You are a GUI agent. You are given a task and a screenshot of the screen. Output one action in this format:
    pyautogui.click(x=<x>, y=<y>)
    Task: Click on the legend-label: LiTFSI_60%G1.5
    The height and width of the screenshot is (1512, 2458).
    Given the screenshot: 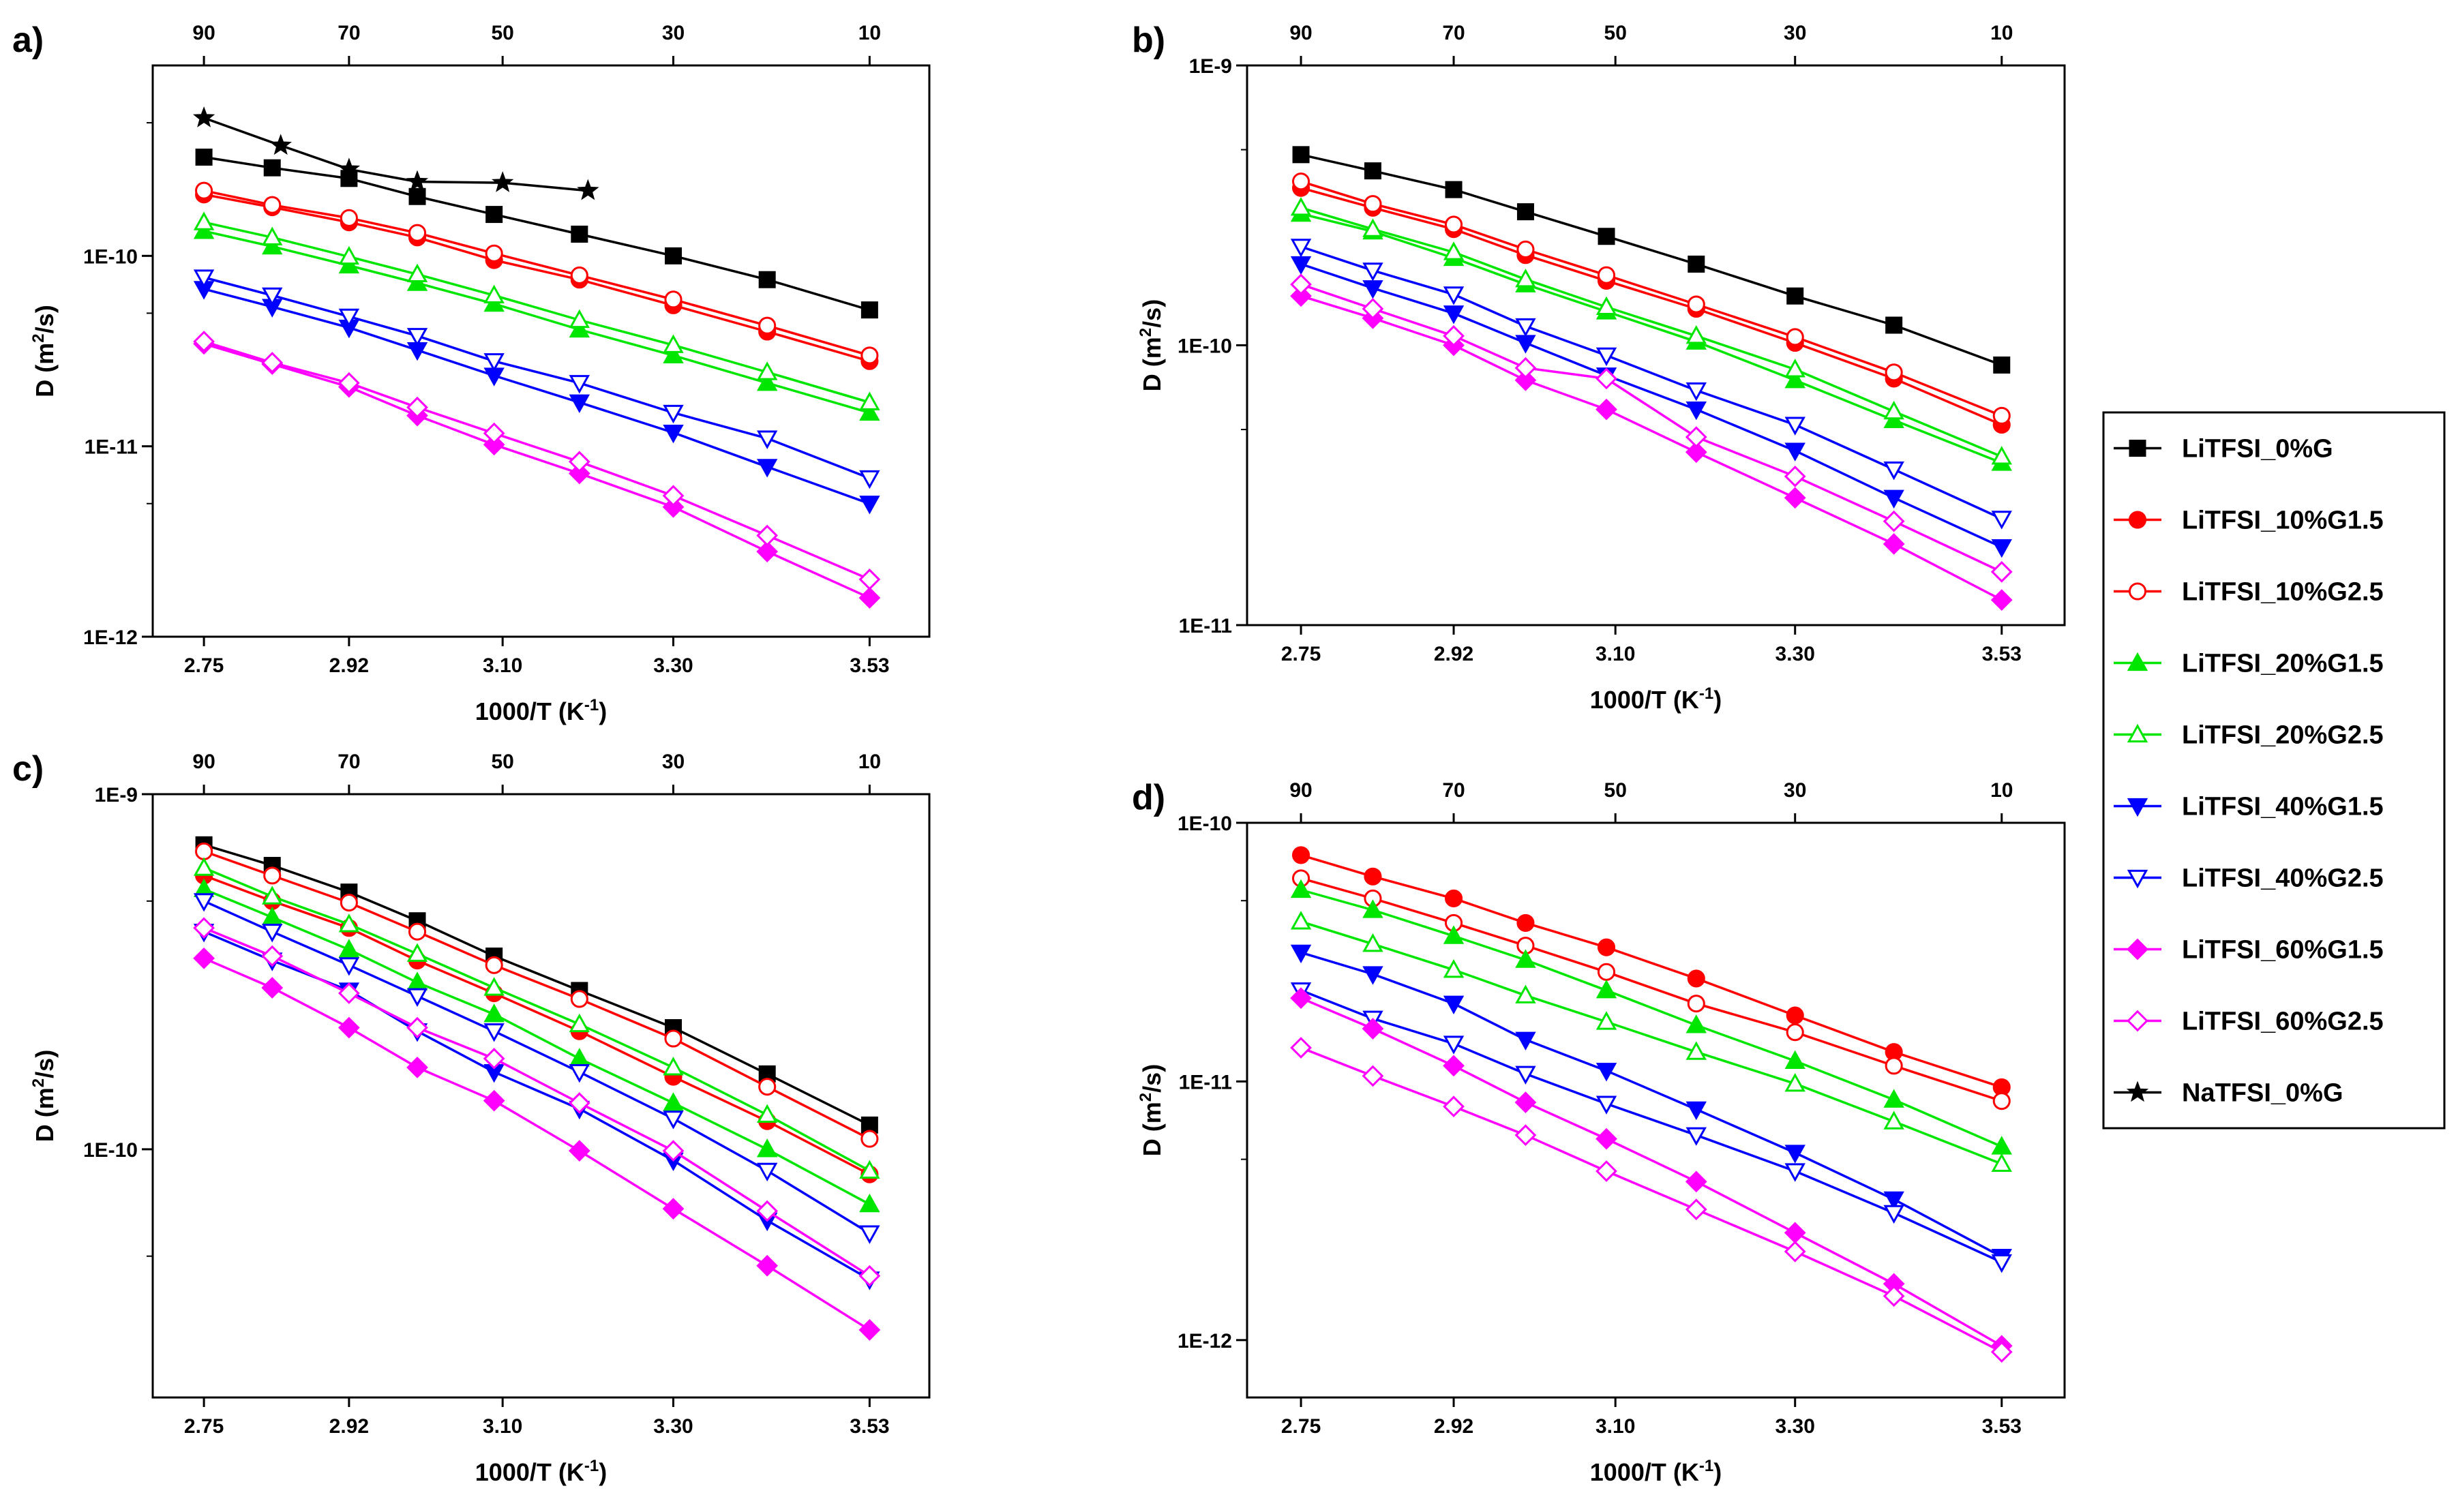 What is the action you would take?
    pyautogui.click(x=2283, y=951)
    